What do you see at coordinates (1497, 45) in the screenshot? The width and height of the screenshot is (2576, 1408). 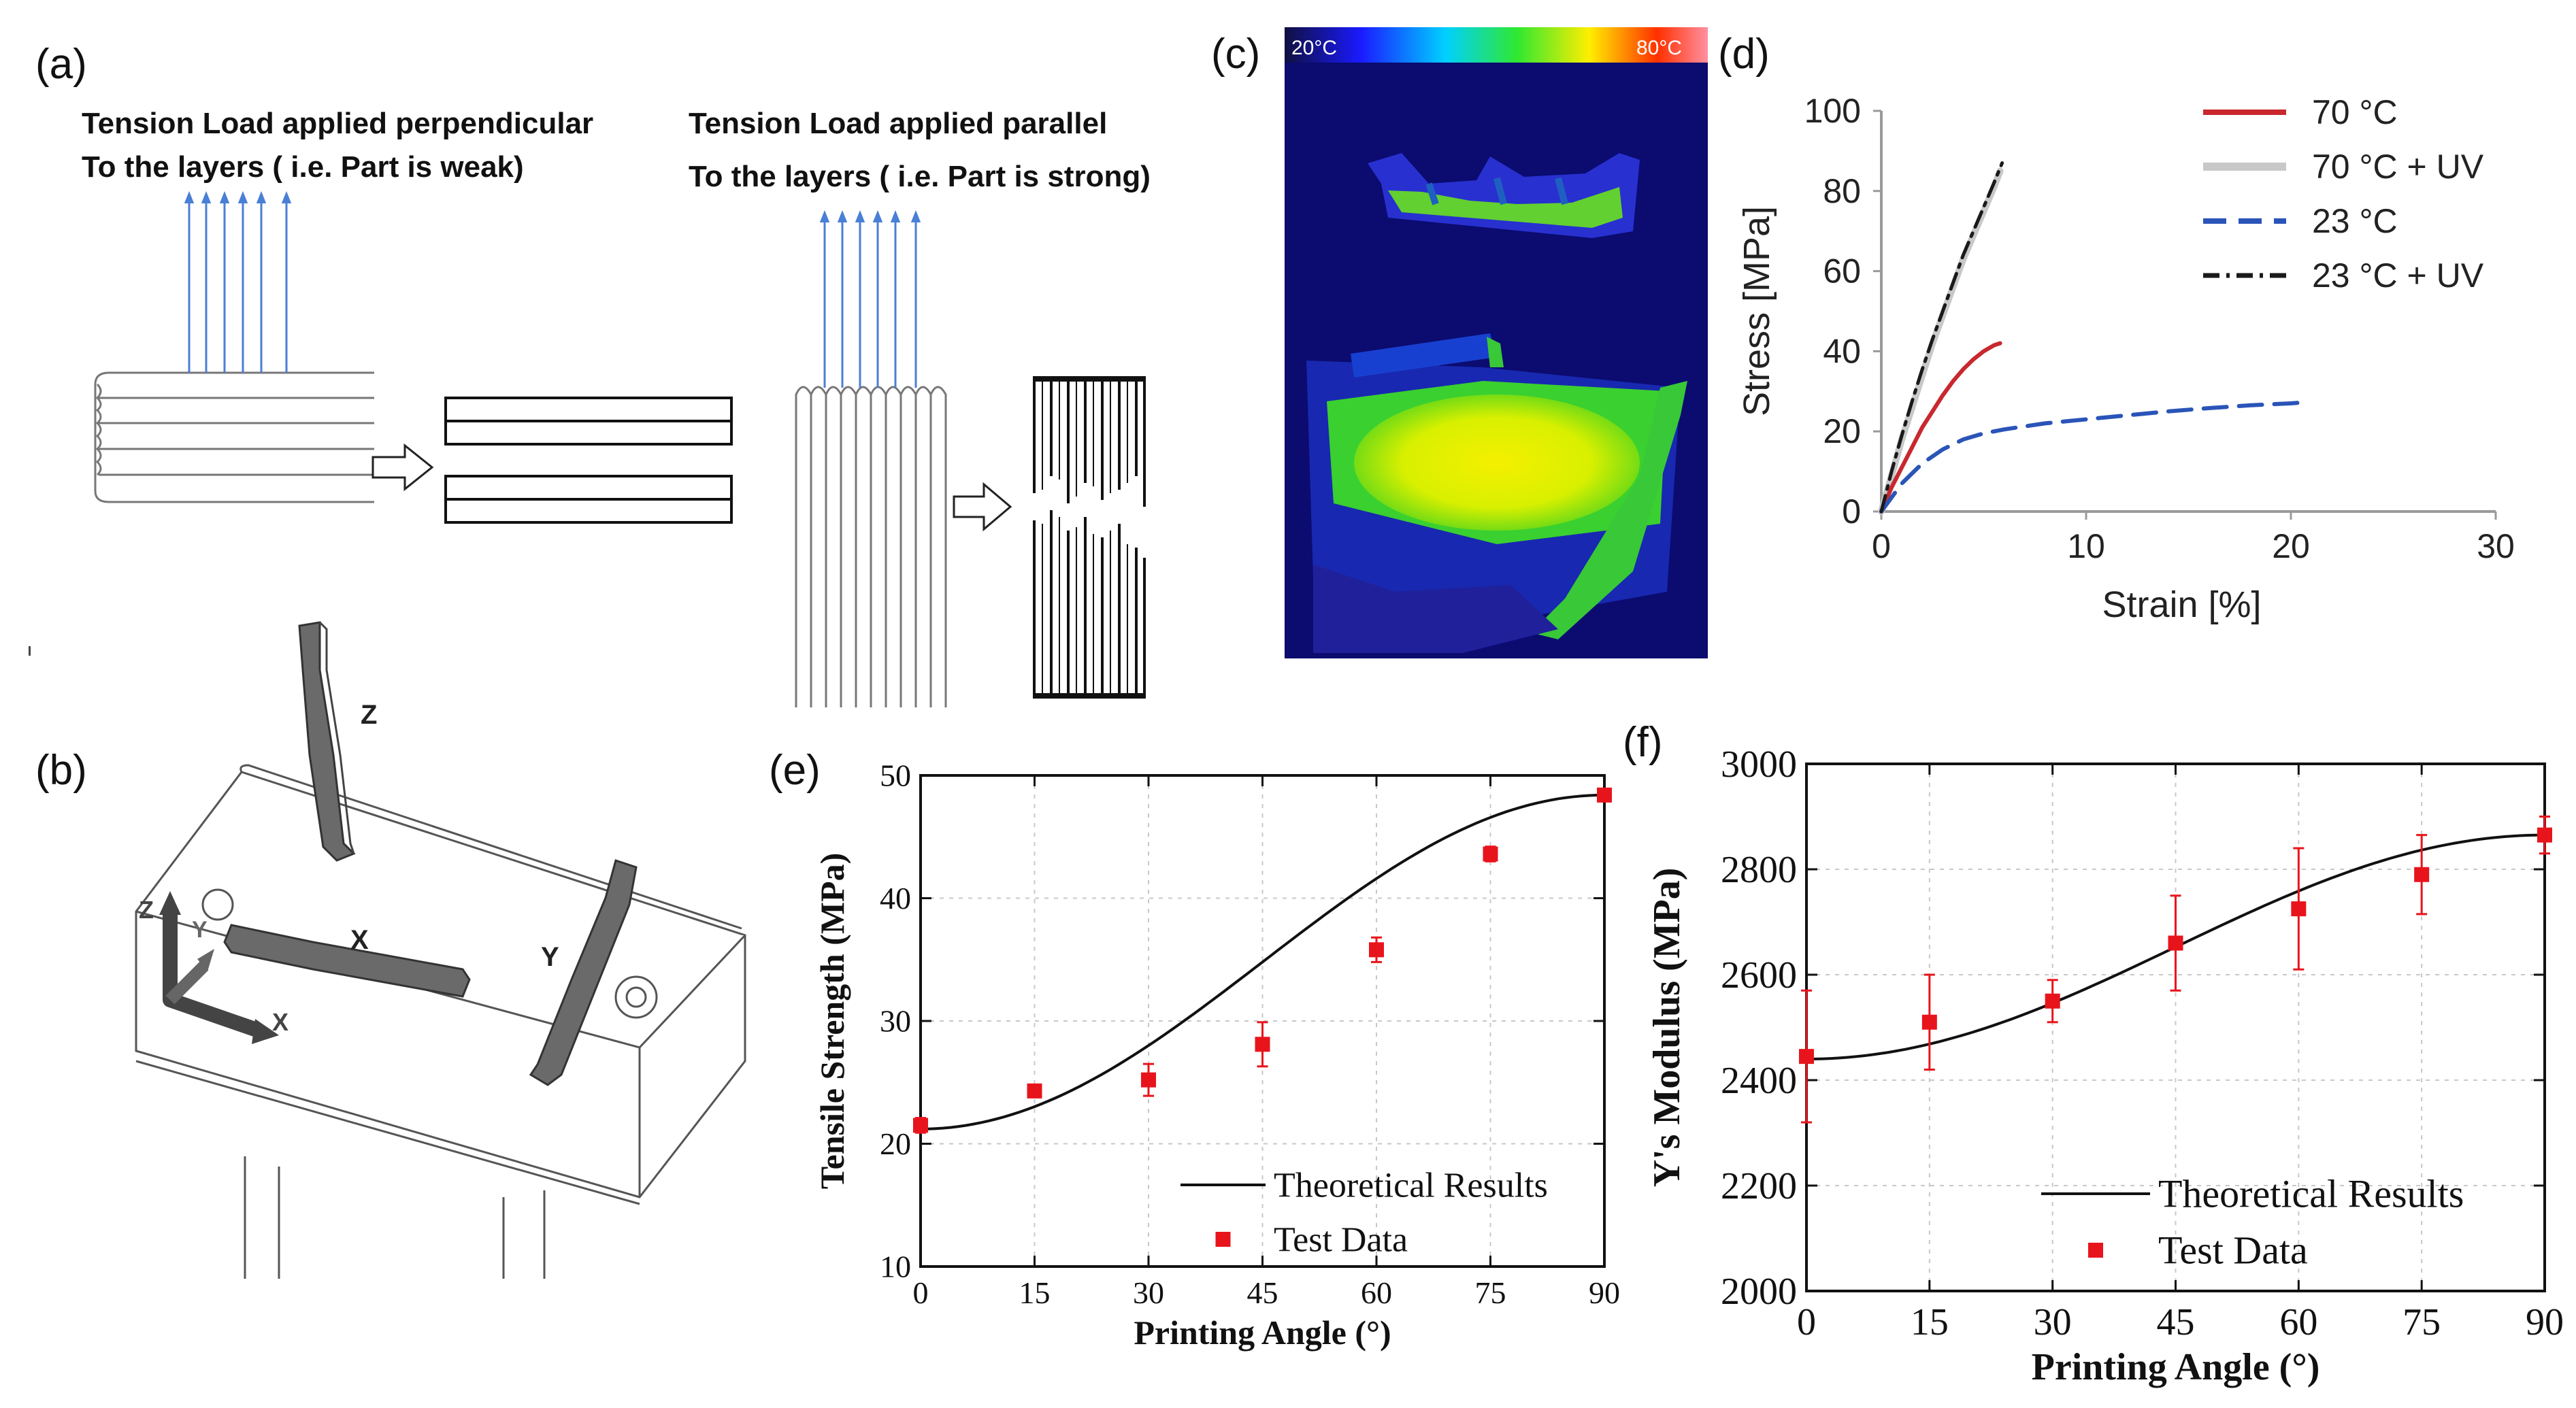 I see `thermal-color-scale` at bounding box center [1497, 45].